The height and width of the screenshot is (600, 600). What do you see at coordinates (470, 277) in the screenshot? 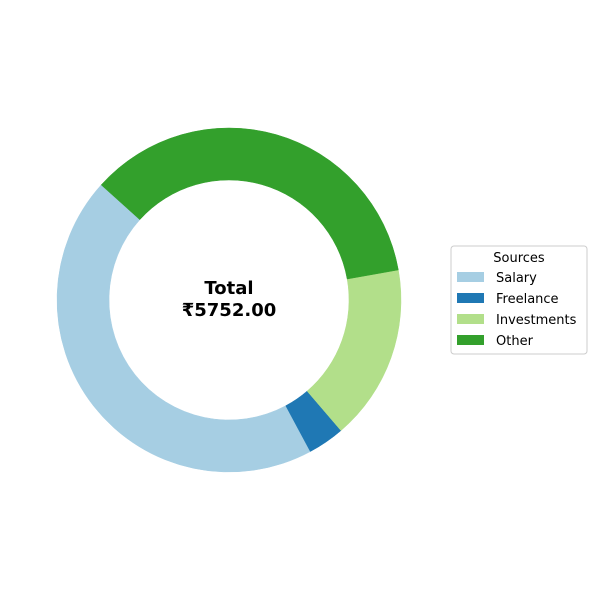
I see `legend-swatch-salary` at bounding box center [470, 277].